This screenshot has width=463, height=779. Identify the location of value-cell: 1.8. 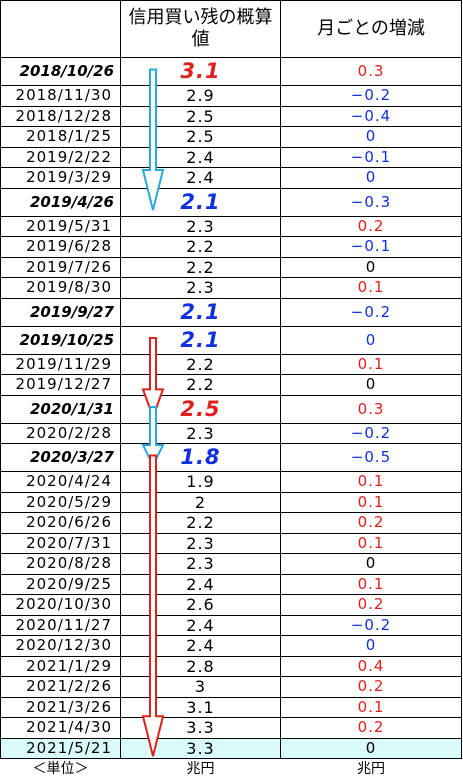
(201, 458).